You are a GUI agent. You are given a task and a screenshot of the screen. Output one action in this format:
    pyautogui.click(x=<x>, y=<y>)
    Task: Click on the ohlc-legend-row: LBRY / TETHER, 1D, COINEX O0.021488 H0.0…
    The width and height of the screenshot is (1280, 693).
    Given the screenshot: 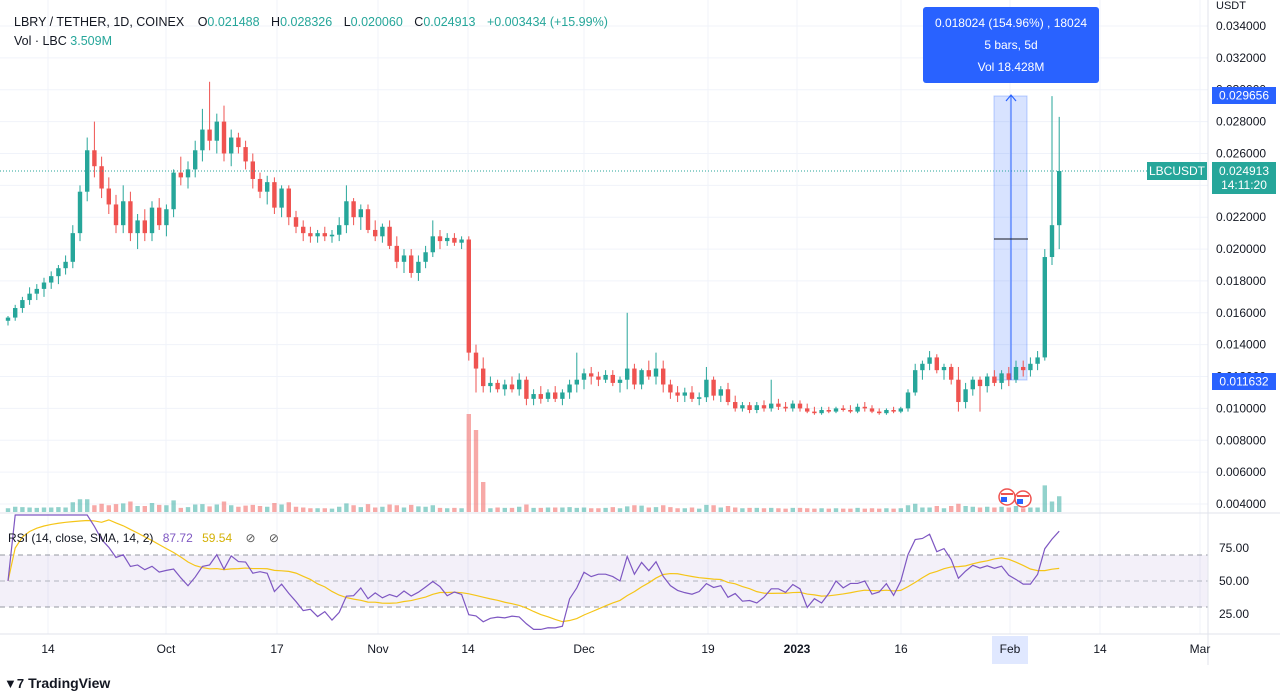 What is the action you would take?
    pyautogui.click(x=315, y=22)
    